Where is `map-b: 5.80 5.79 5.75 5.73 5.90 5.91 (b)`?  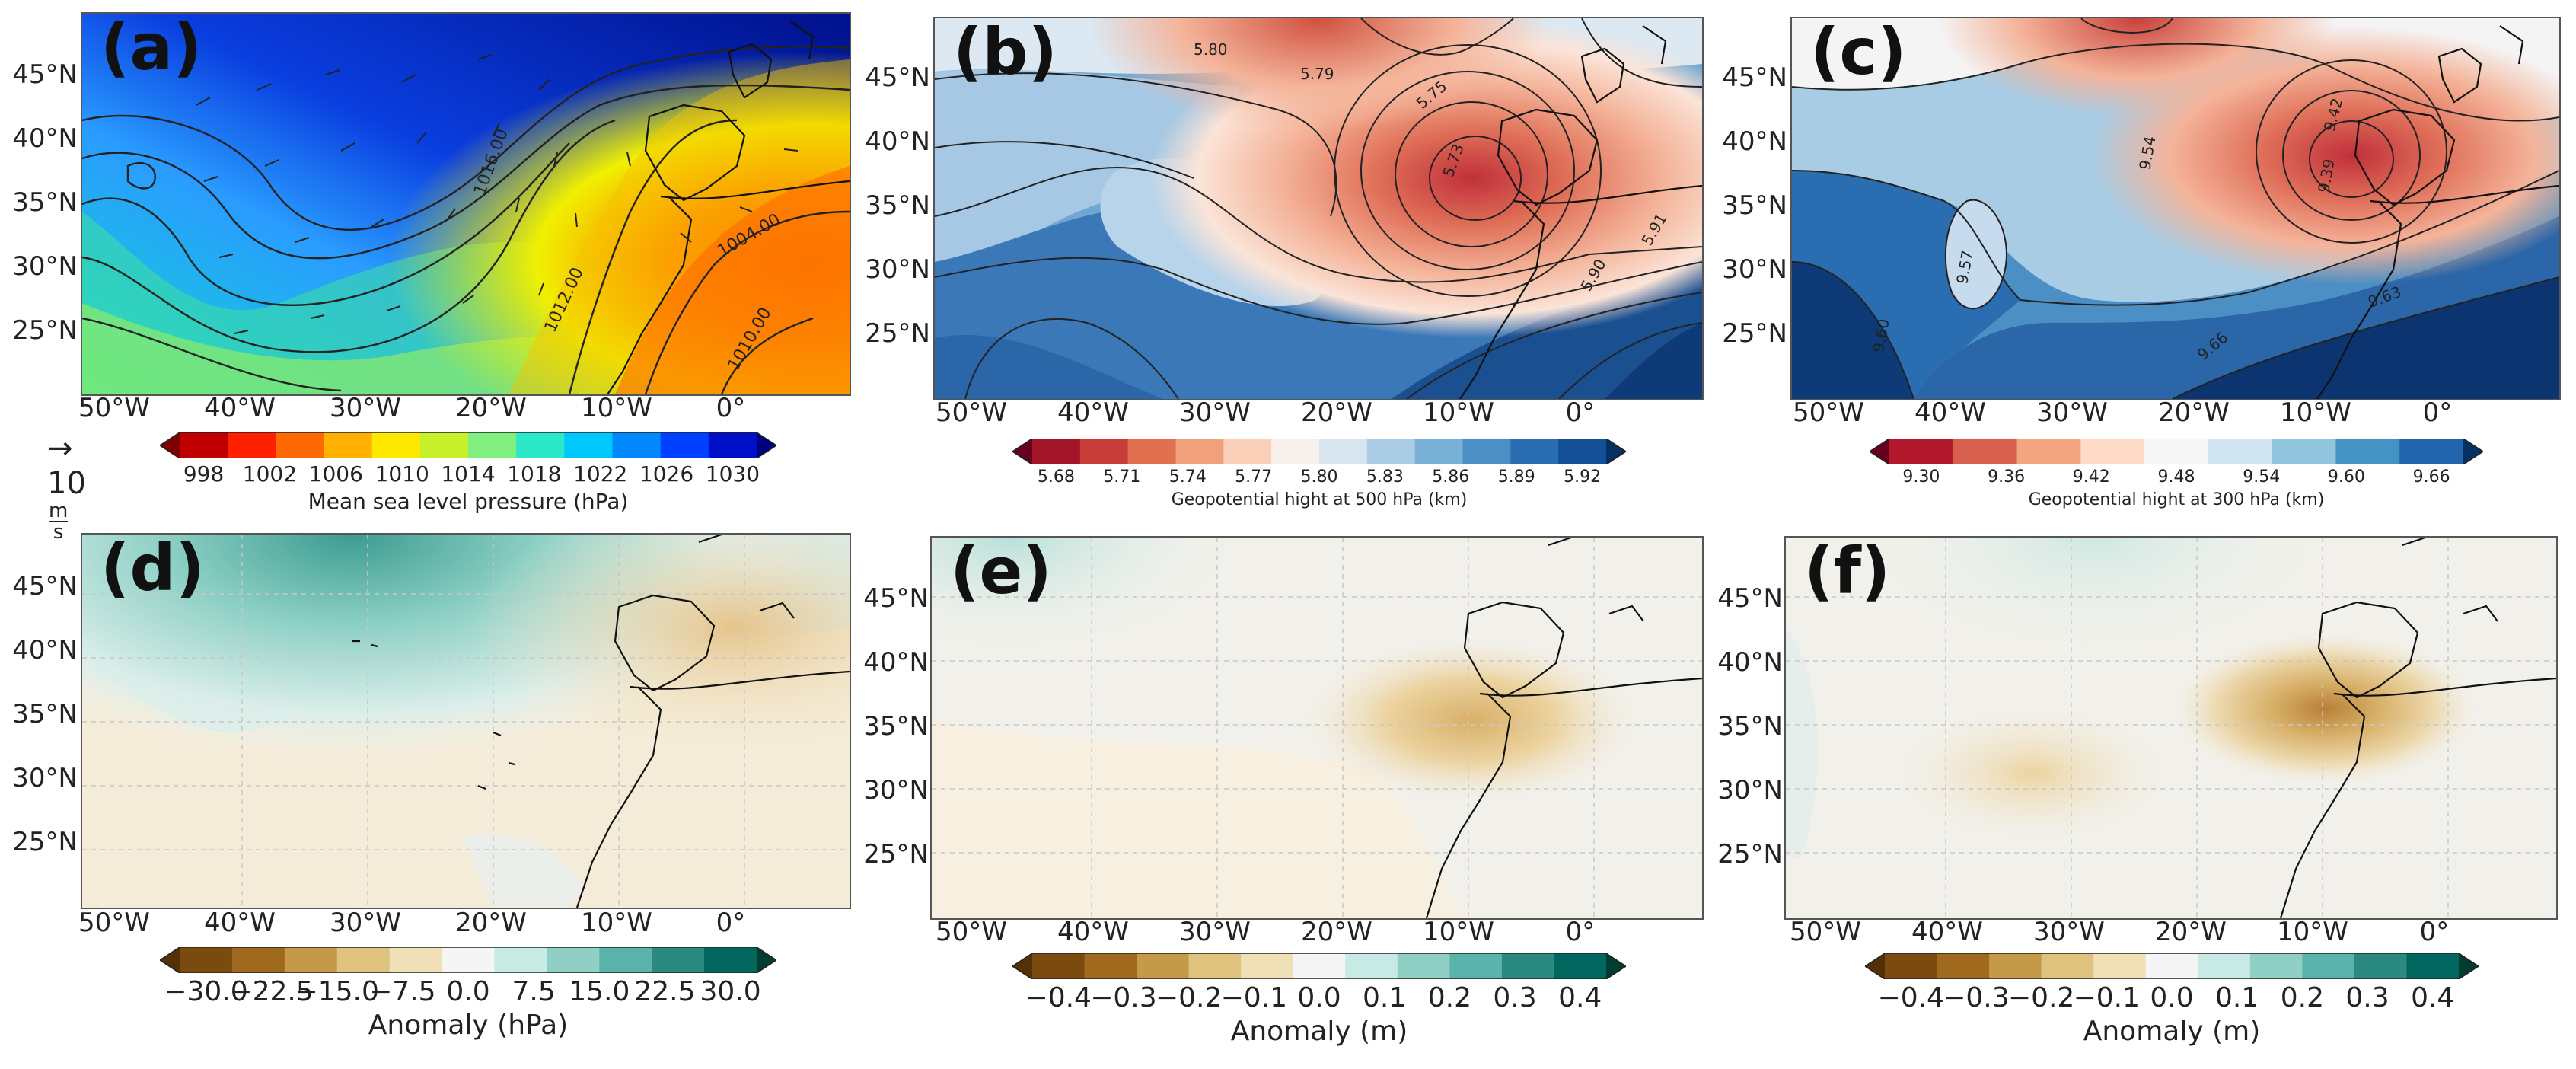 map-b: 5.80 5.79 5.75 5.73 5.90 5.91 (b) is located at coordinates (1319, 208).